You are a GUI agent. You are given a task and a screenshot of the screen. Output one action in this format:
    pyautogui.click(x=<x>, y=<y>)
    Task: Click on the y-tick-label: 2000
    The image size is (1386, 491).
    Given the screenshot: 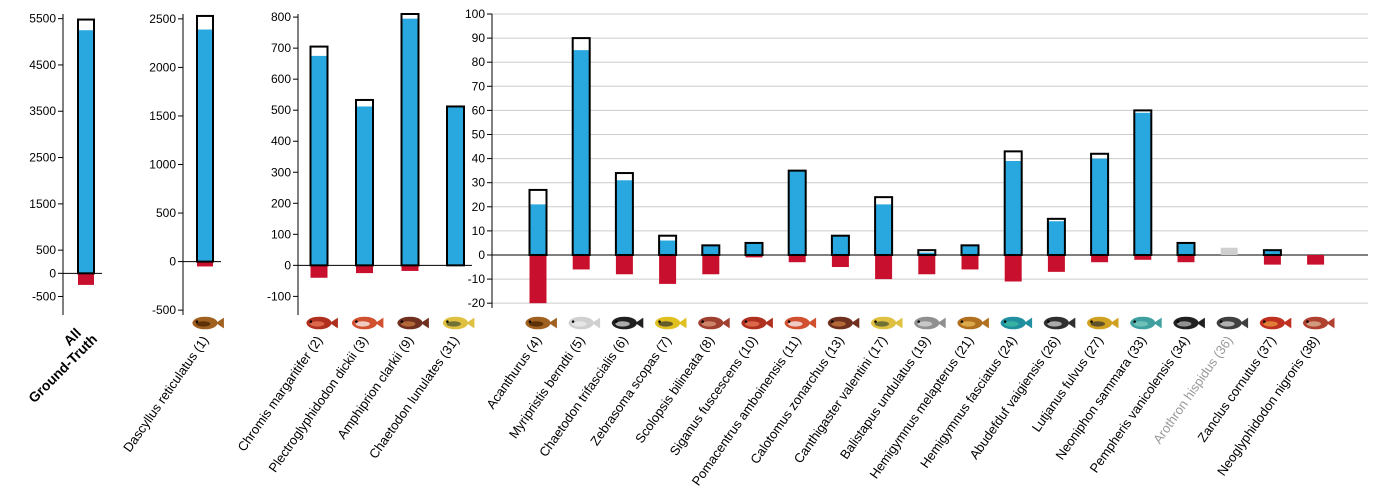 What is the action you would take?
    pyautogui.click(x=162, y=67)
    